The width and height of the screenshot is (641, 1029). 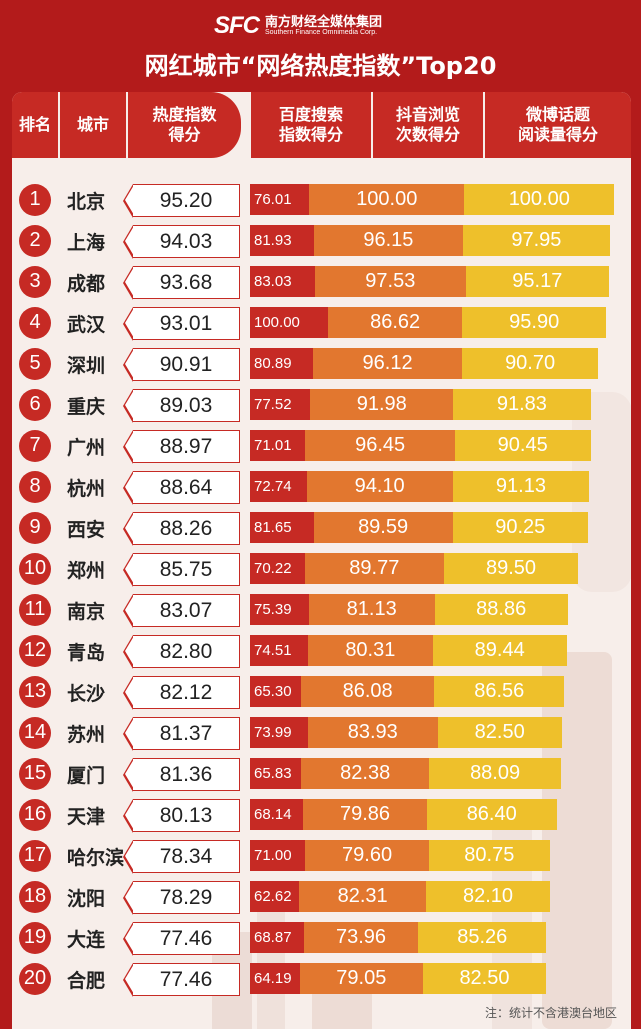 What do you see at coordinates (321, 33) in the screenshot?
I see `brand-name-en: Southern Finance Omnimedia Corp.` at bounding box center [321, 33].